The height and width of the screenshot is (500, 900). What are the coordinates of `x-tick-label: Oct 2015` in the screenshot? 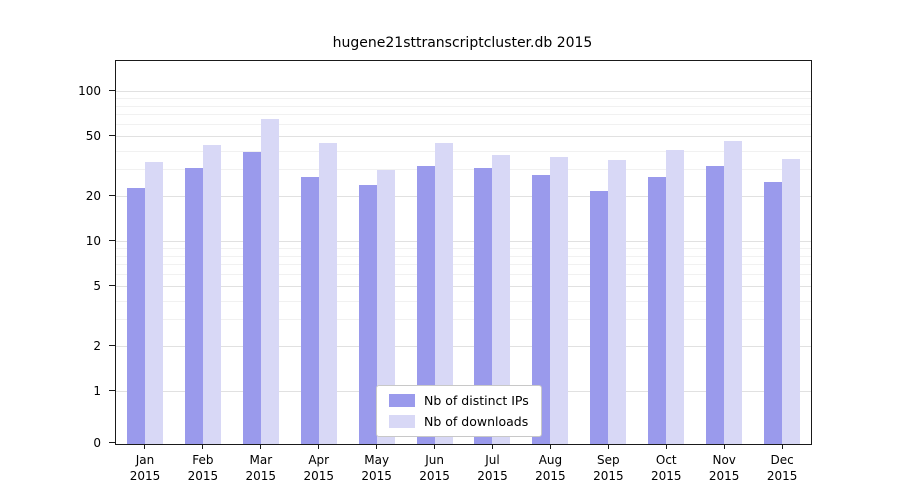 It's located at (666, 464).